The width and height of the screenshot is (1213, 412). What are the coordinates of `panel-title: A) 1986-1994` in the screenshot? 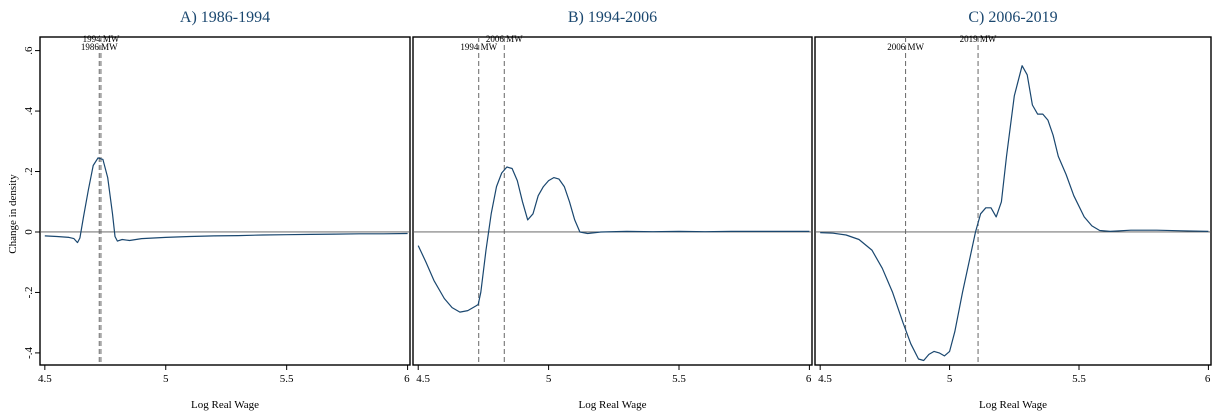 It's located at (225, 17).